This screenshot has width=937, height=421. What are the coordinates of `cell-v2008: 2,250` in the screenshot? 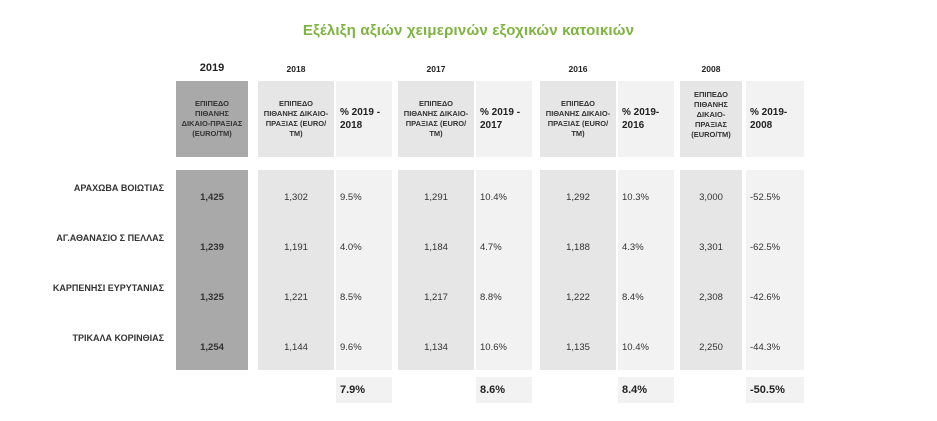 It's located at (711, 347).